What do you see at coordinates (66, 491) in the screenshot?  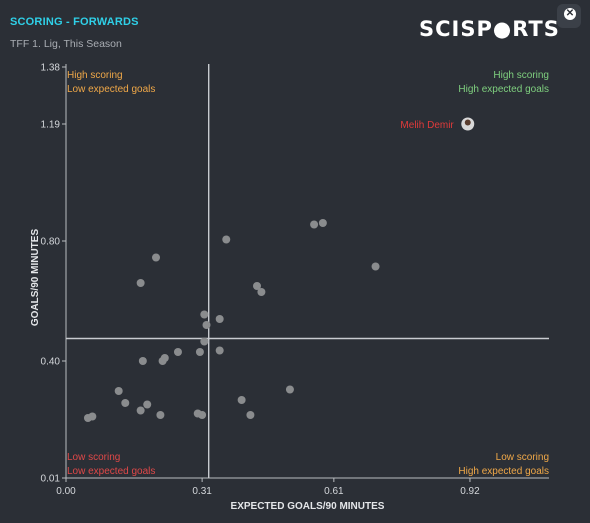 I see `x-tick-label: 0.00` at bounding box center [66, 491].